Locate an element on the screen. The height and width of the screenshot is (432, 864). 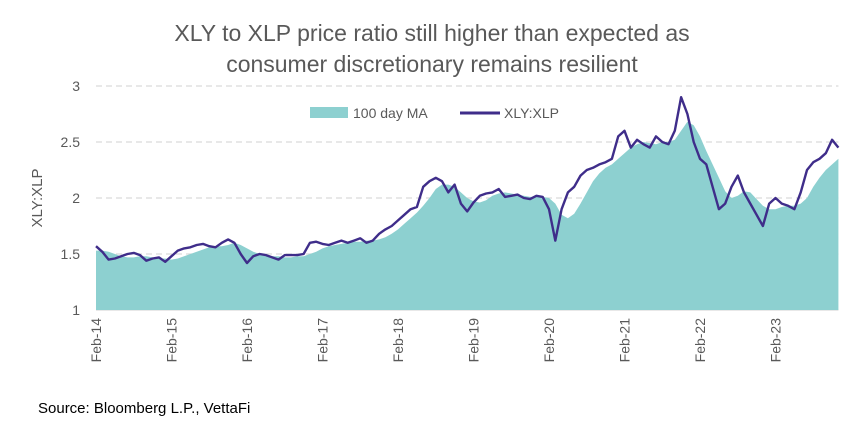
x-tick-label: Feb-23 is located at coordinates (776, 340).